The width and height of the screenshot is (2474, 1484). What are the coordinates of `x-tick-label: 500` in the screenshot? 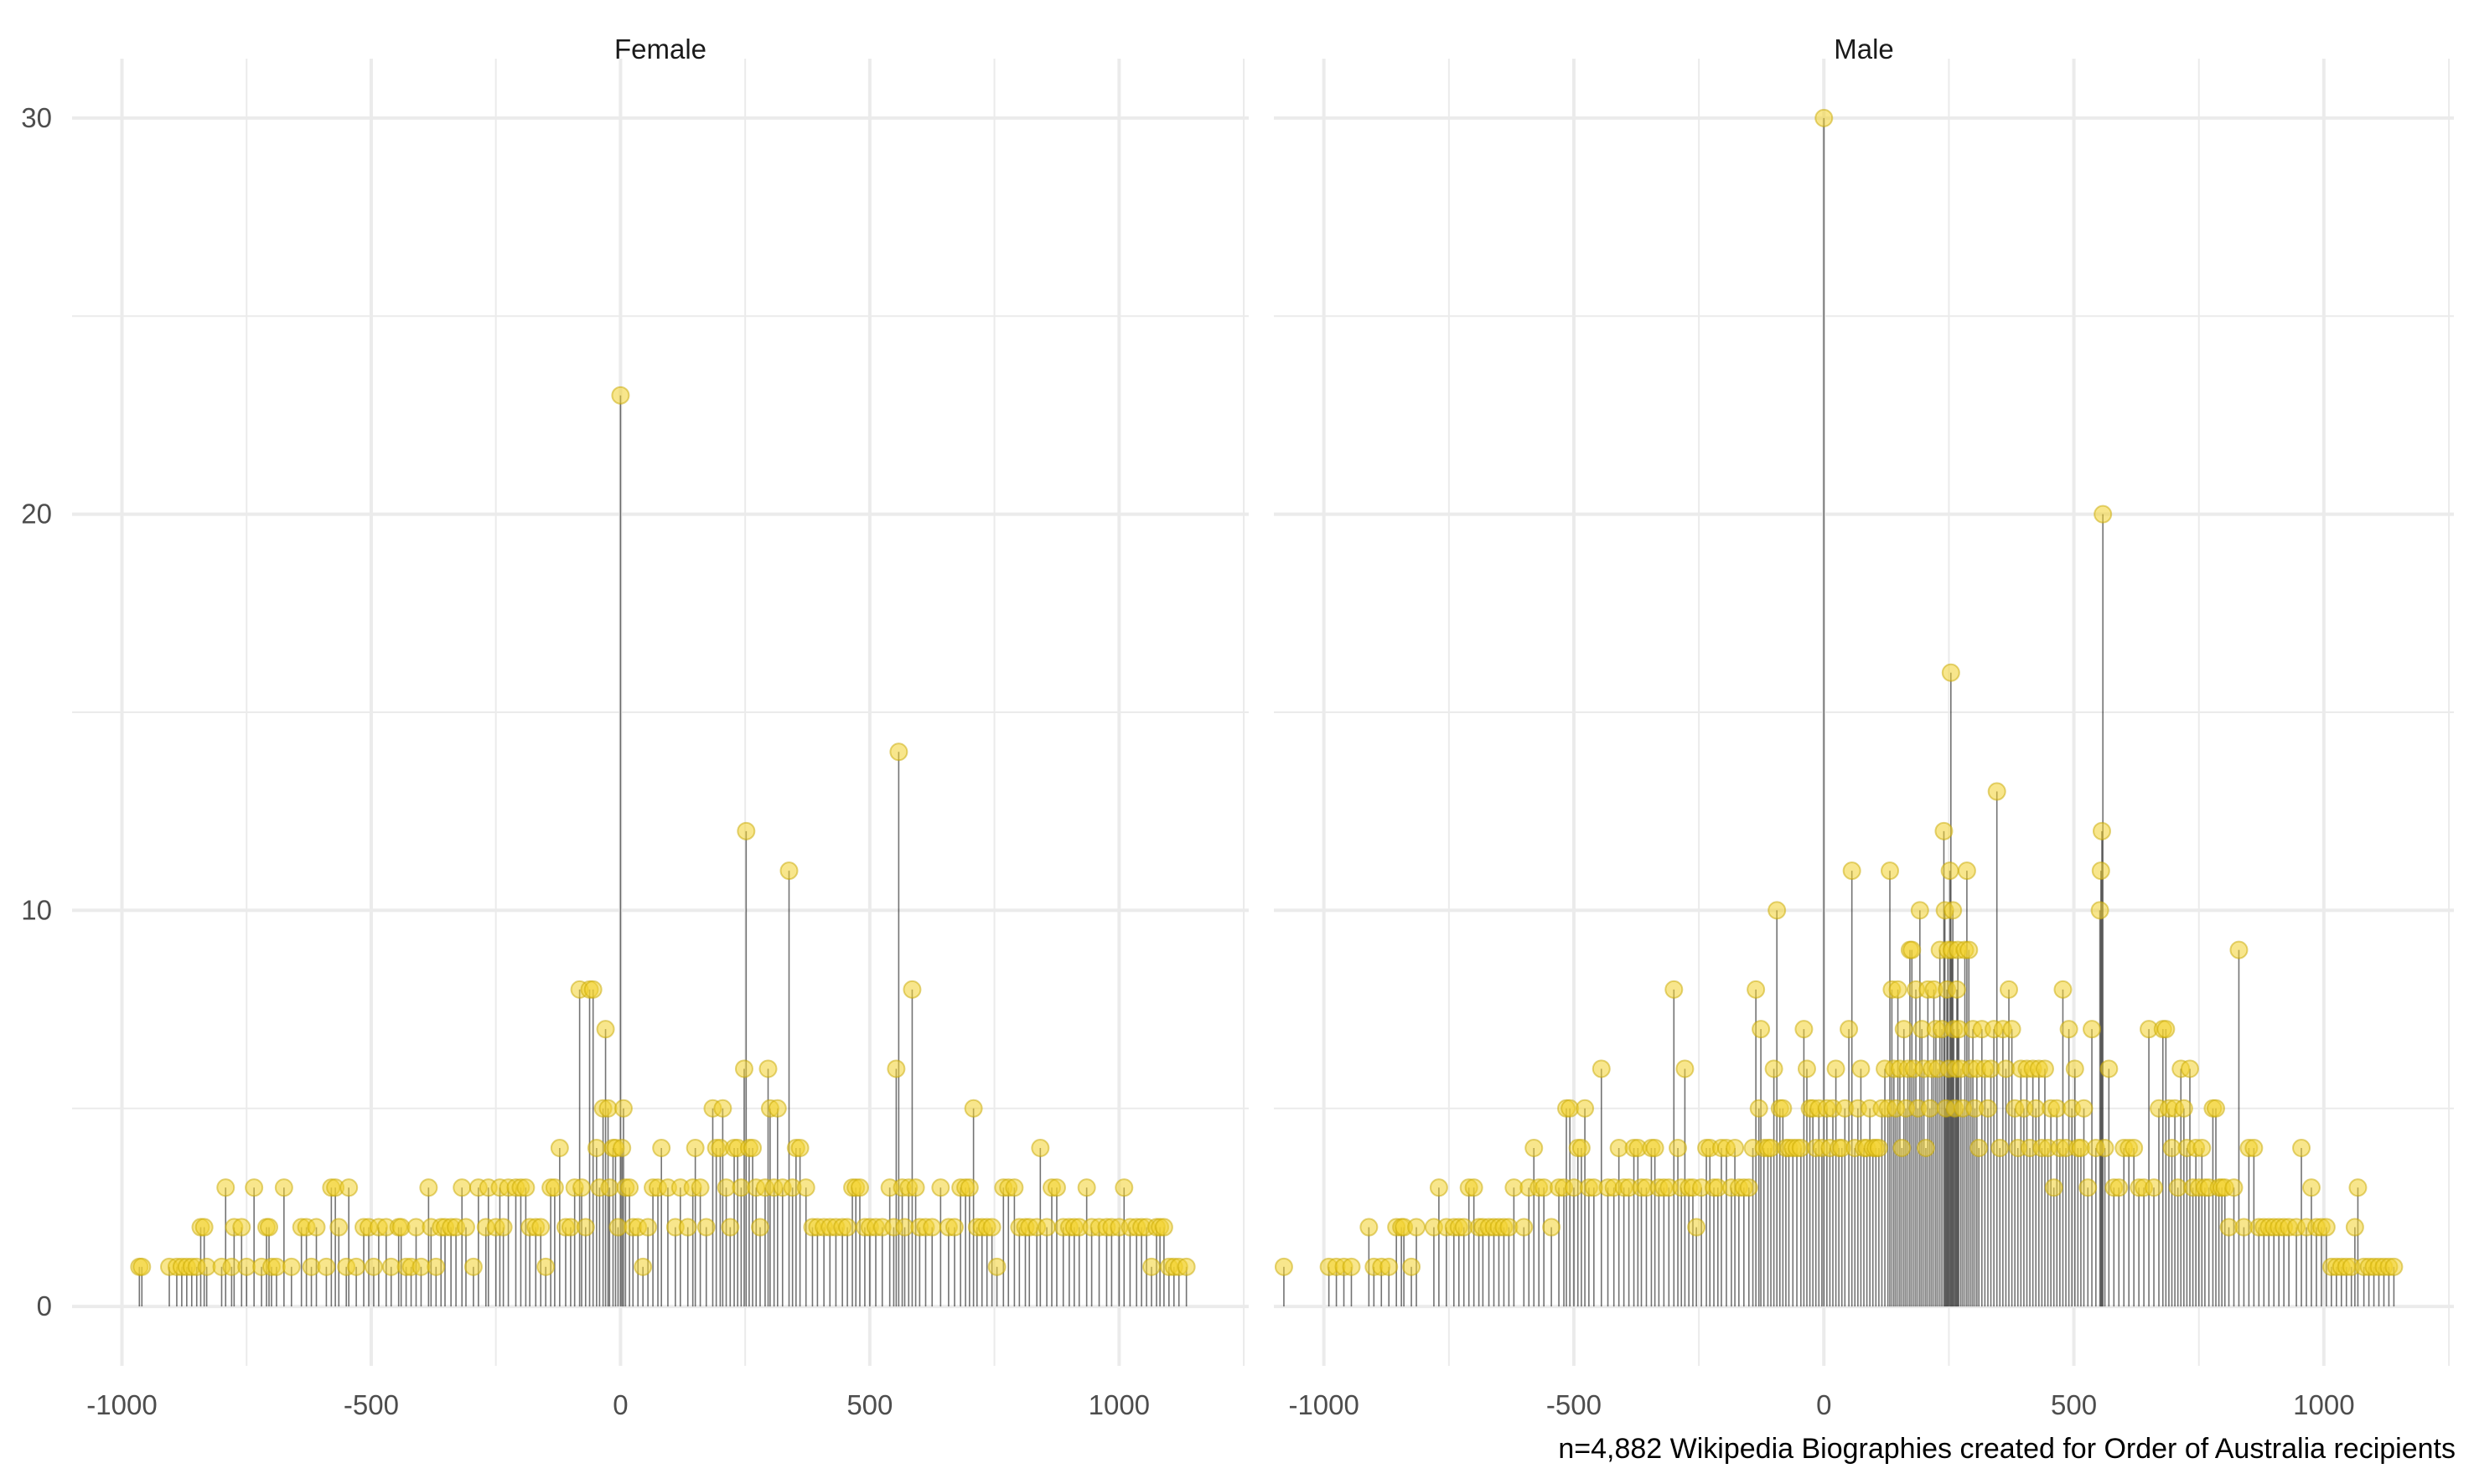 It's located at (870, 1404).